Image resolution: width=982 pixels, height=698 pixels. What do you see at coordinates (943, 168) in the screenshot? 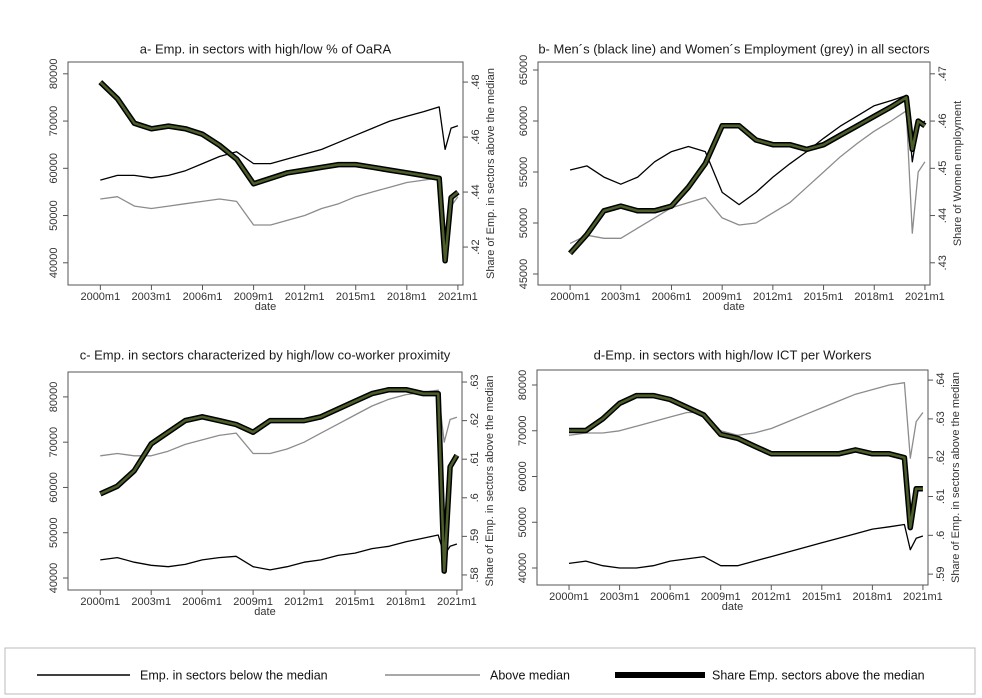
I see `y2-tick-label: .45` at bounding box center [943, 168].